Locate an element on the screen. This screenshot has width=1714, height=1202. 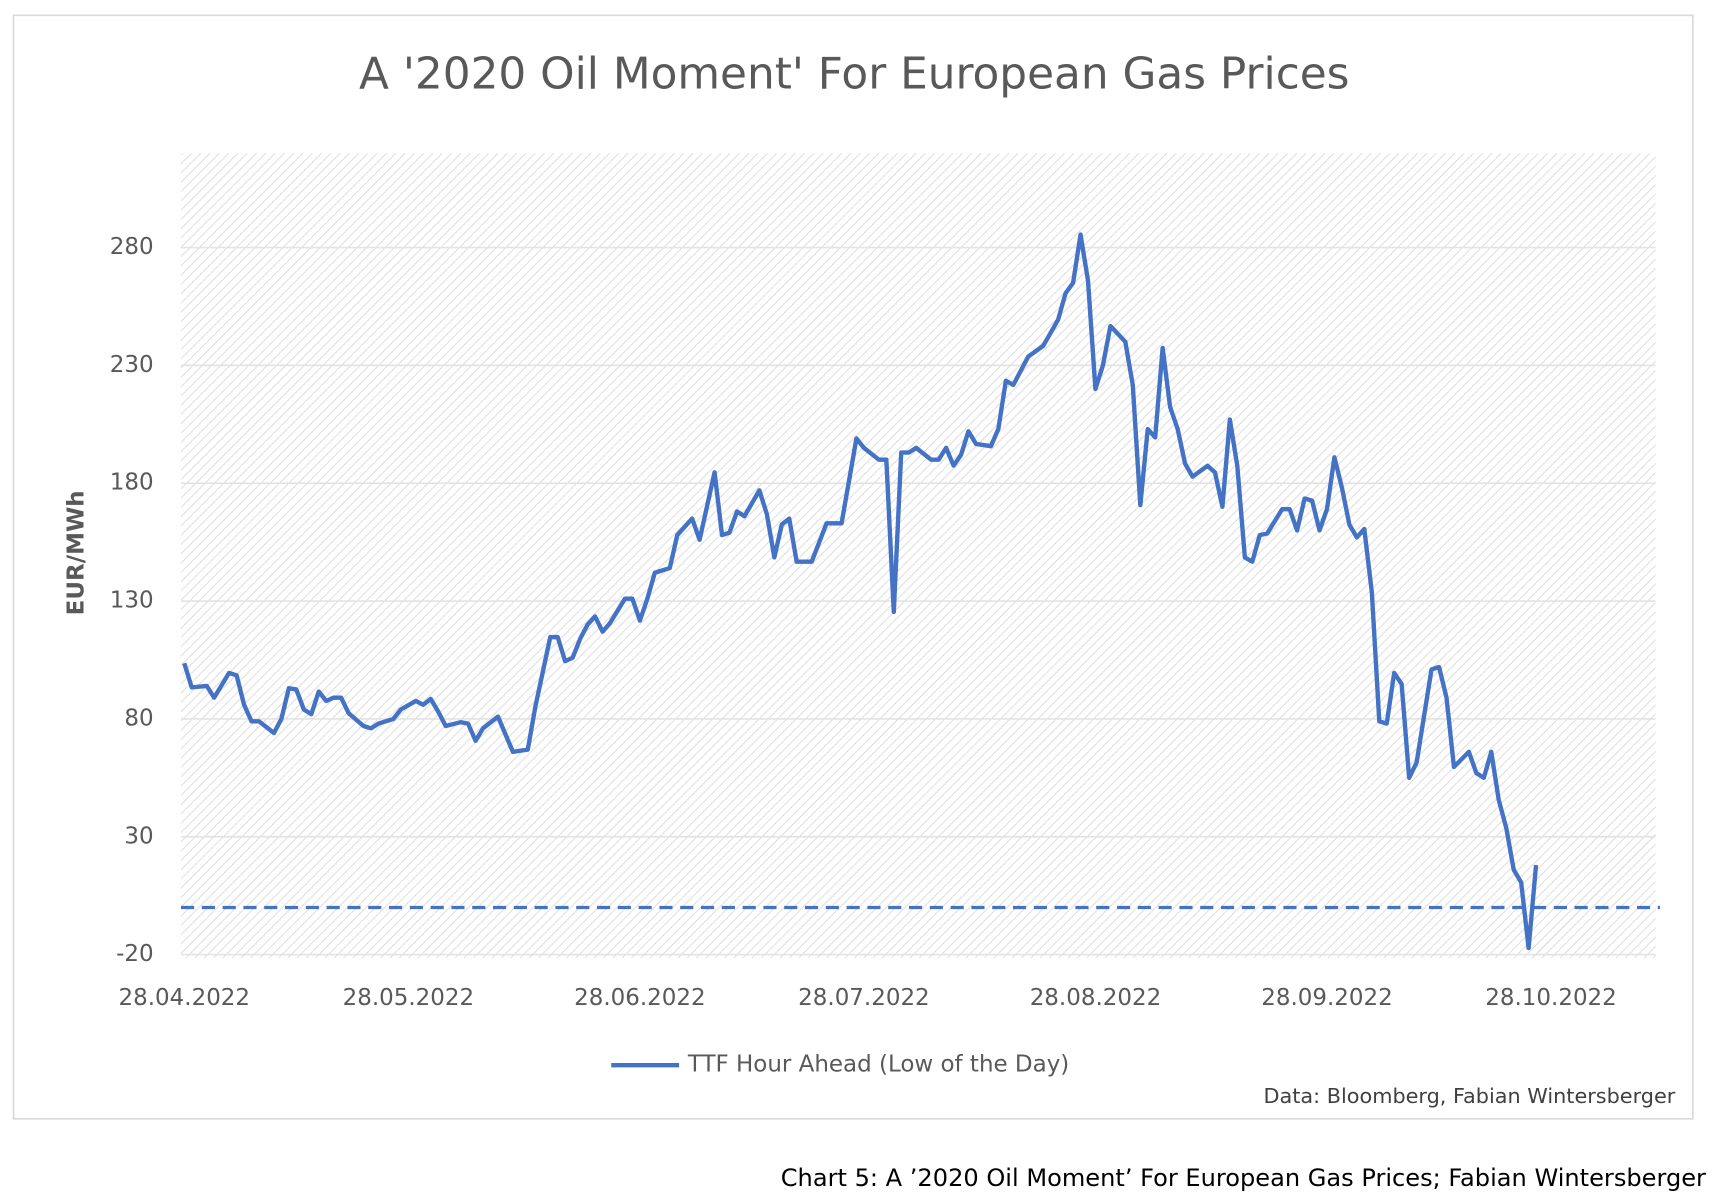
y-tick-label: 30 is located at coordinates (138, 836).